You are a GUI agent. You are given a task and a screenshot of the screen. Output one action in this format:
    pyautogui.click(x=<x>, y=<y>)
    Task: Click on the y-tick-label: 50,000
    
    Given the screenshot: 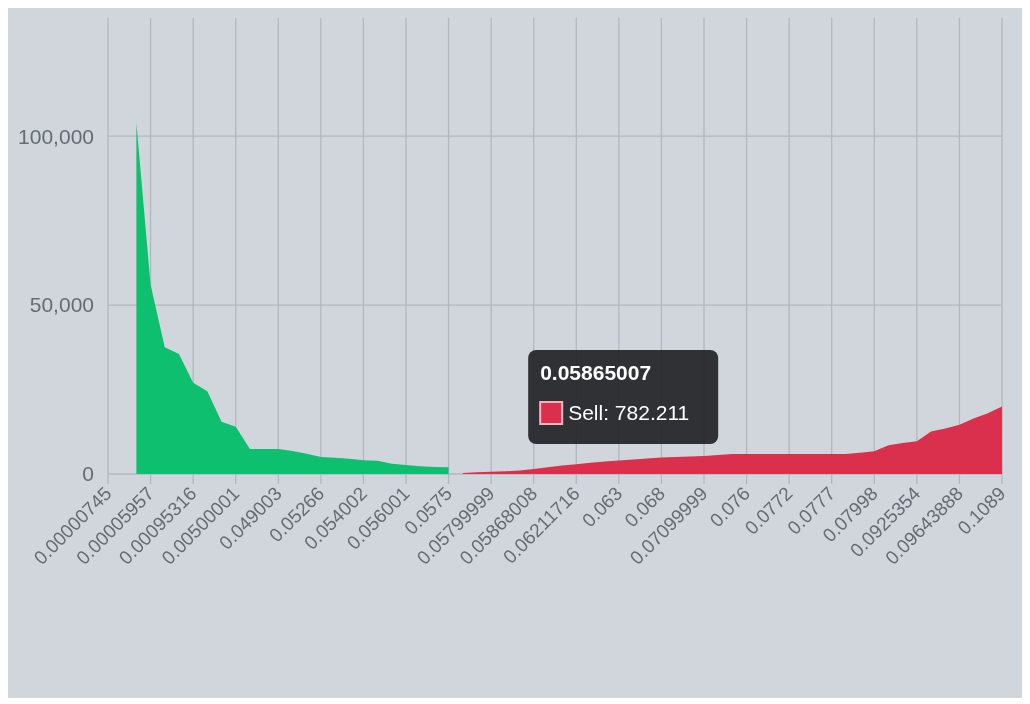 What is the action you would take?
    pyautogui.click(x=61, y=305)
    